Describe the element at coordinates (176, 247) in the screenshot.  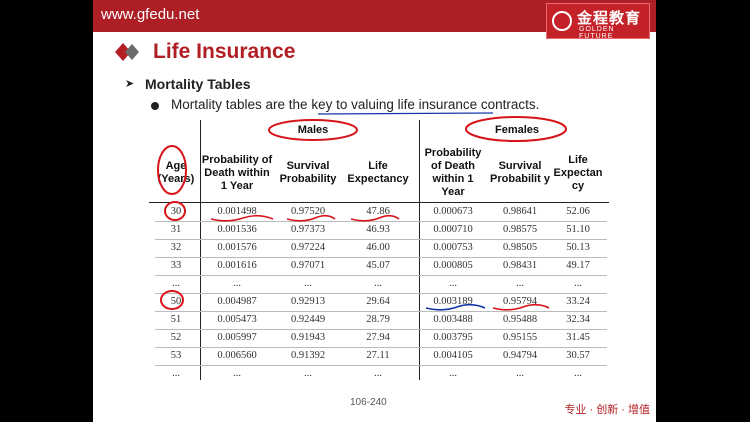
I see `table-cell-age: 32` at that location.